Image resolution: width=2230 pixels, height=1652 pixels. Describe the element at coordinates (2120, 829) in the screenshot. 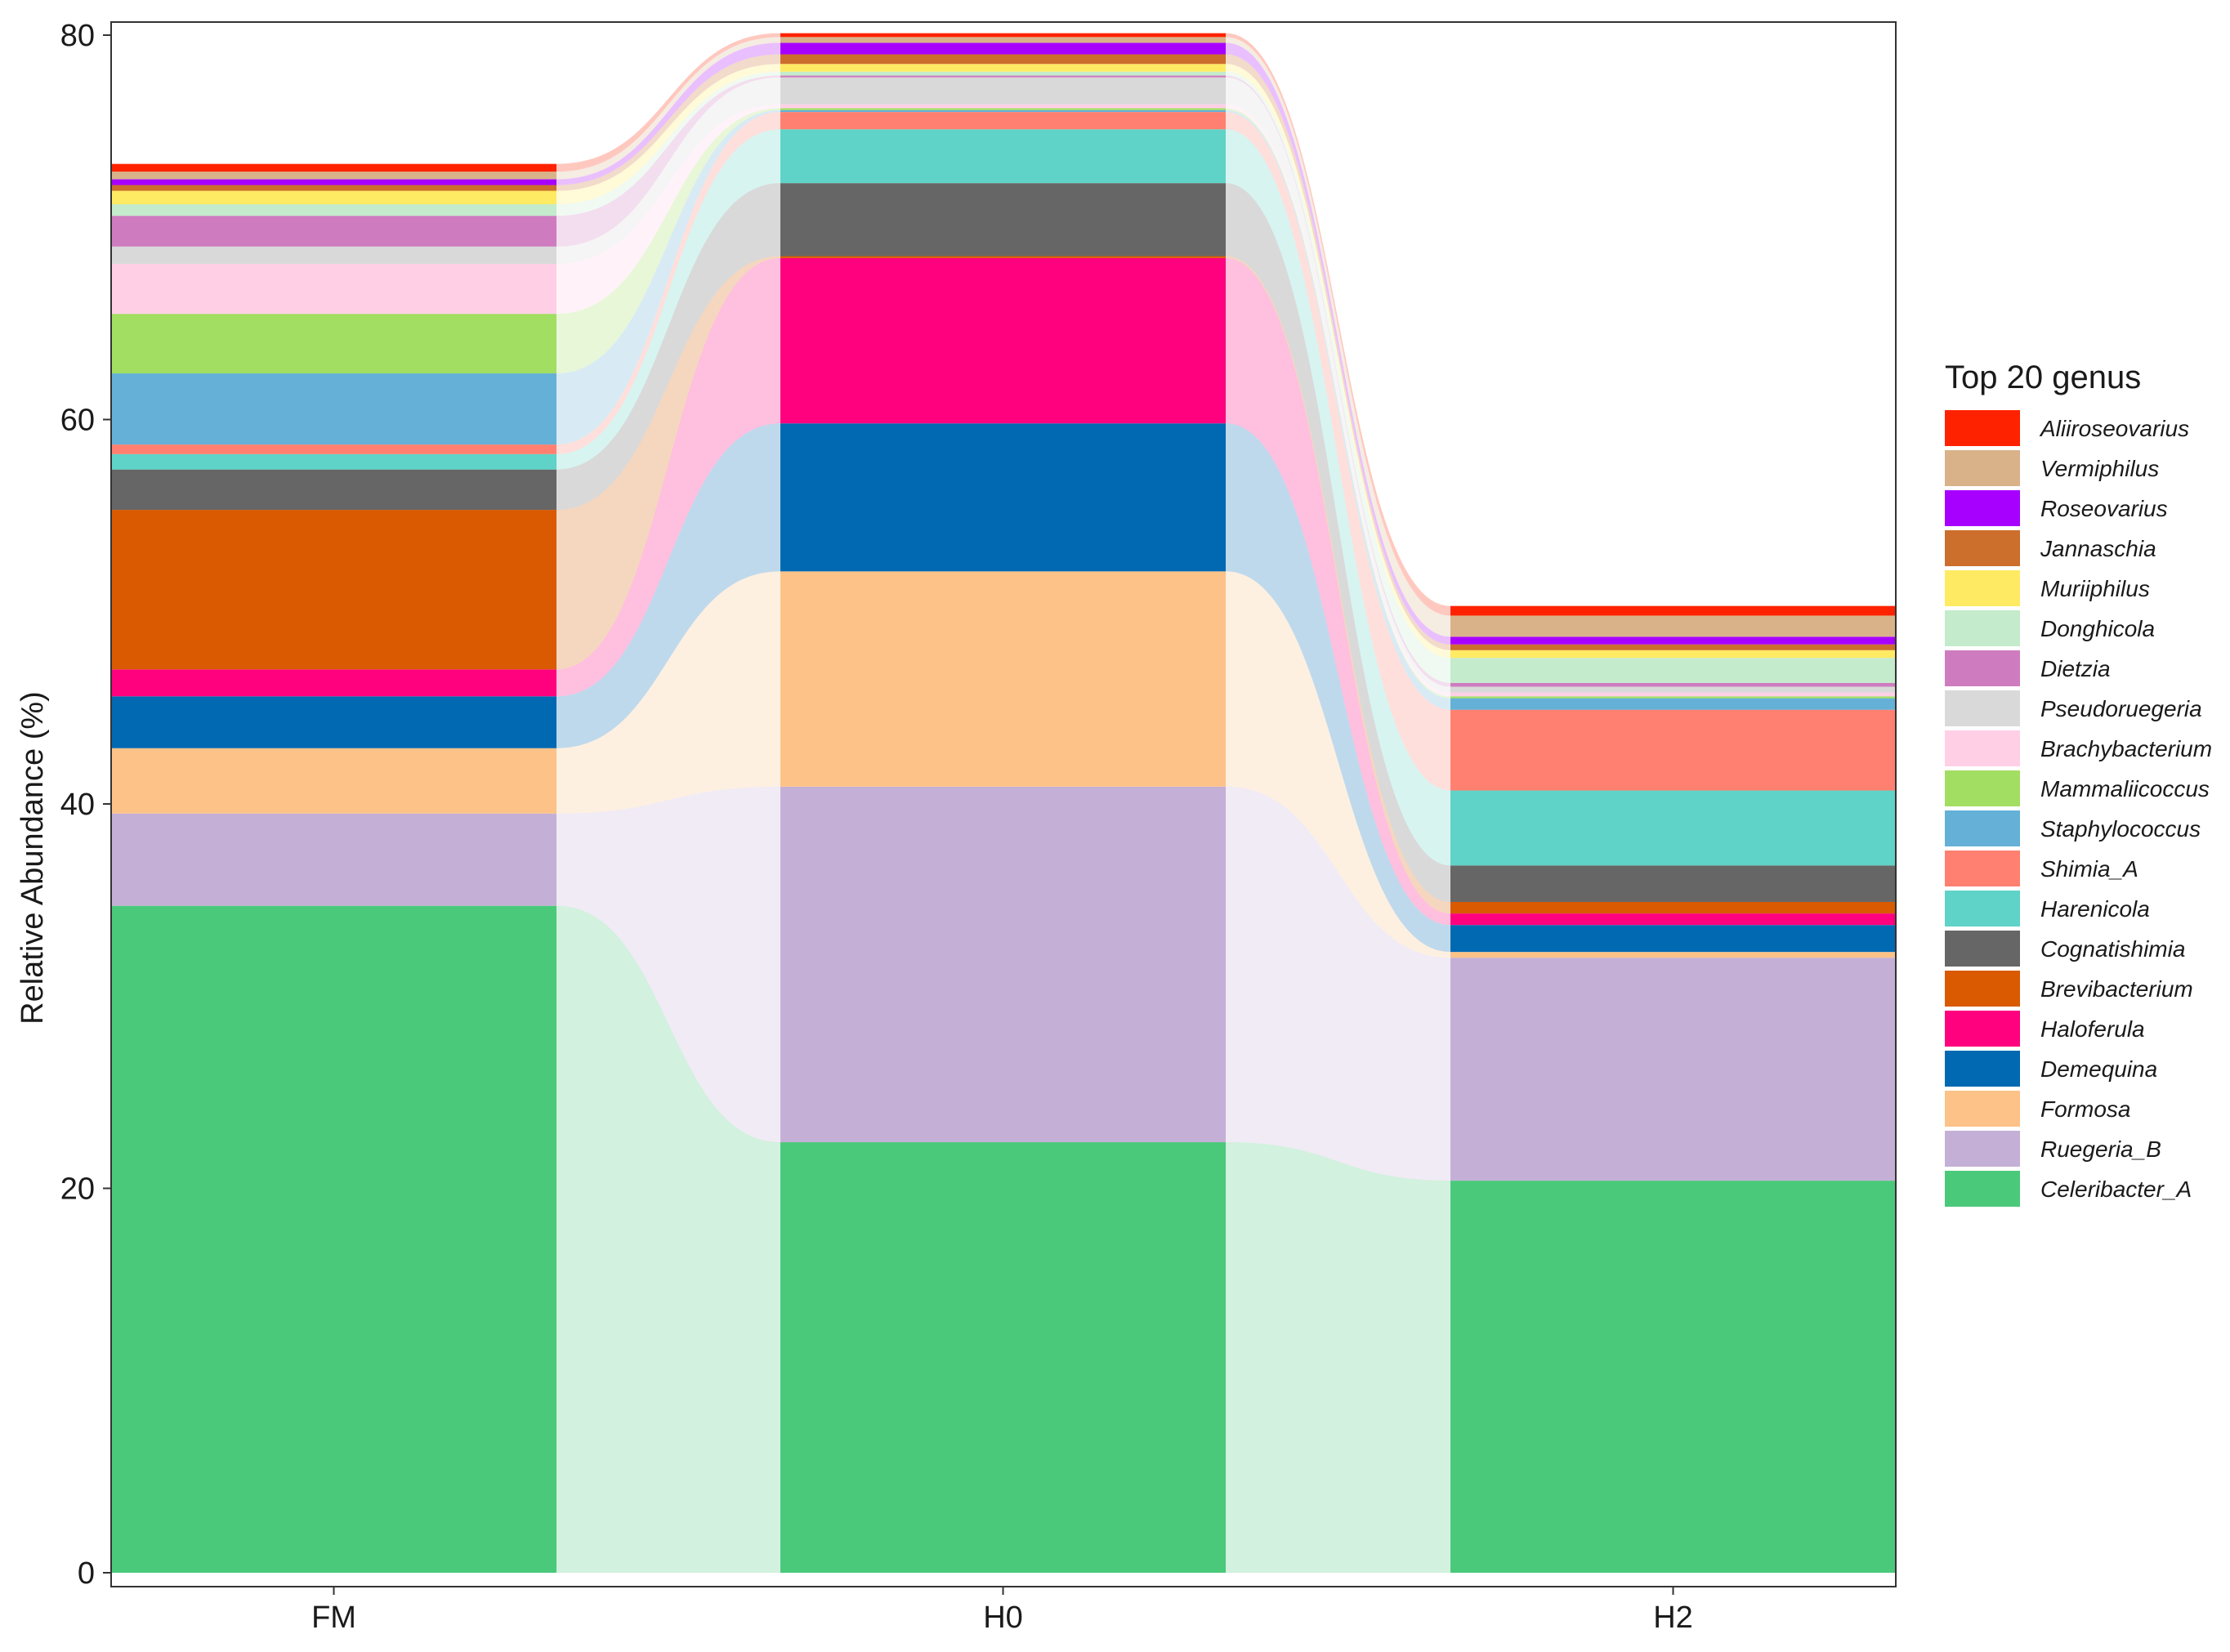

I see `legend-label-staphylococcus: Staphylococcus` at that location.